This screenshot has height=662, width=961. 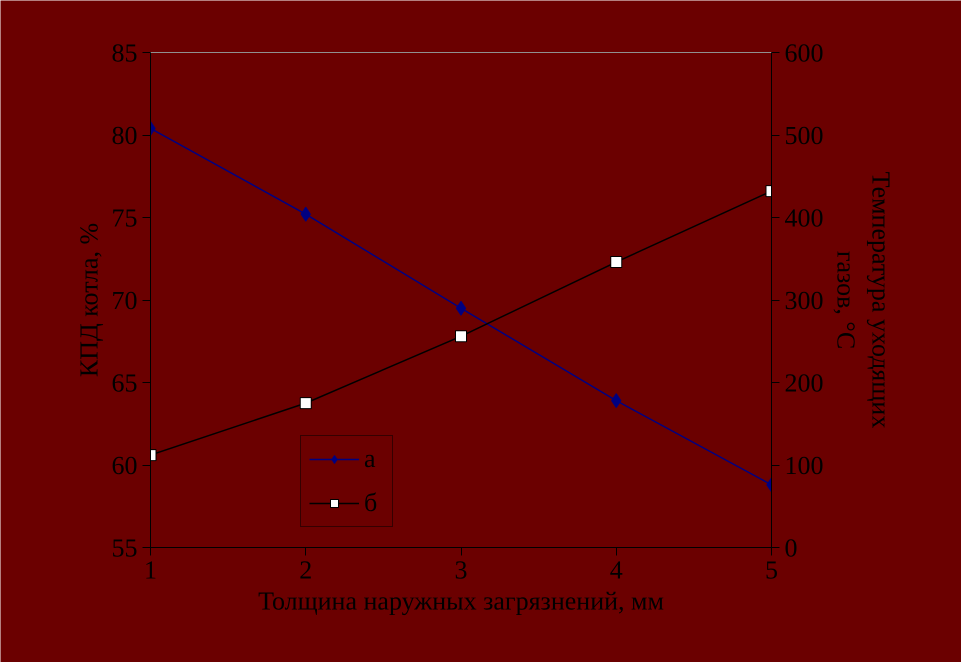 I want to click on y-tick-label: 85, so click(x=125, y=53).